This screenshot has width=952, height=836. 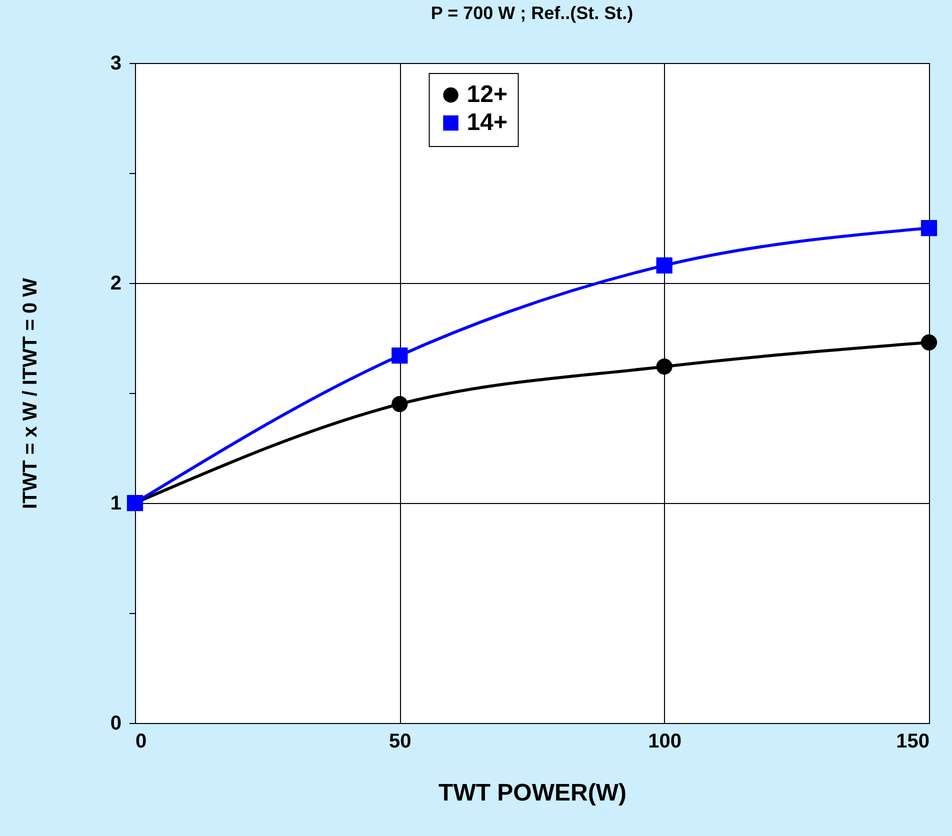 What do you see at coordinates (116, 503) in the screenshot?
I see `y-tick-label: 1` at bounding box center [116, 503].